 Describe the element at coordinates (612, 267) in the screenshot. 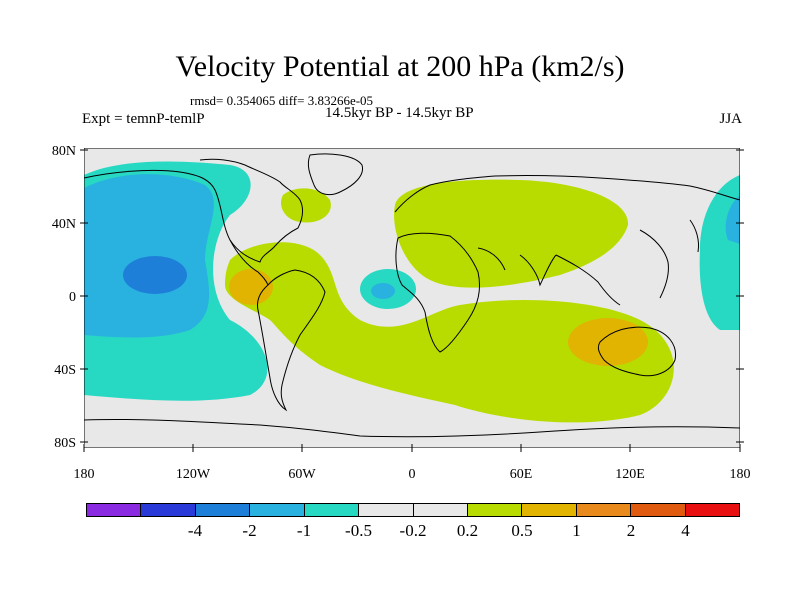

I see `coast-southeast-asia` at that location.